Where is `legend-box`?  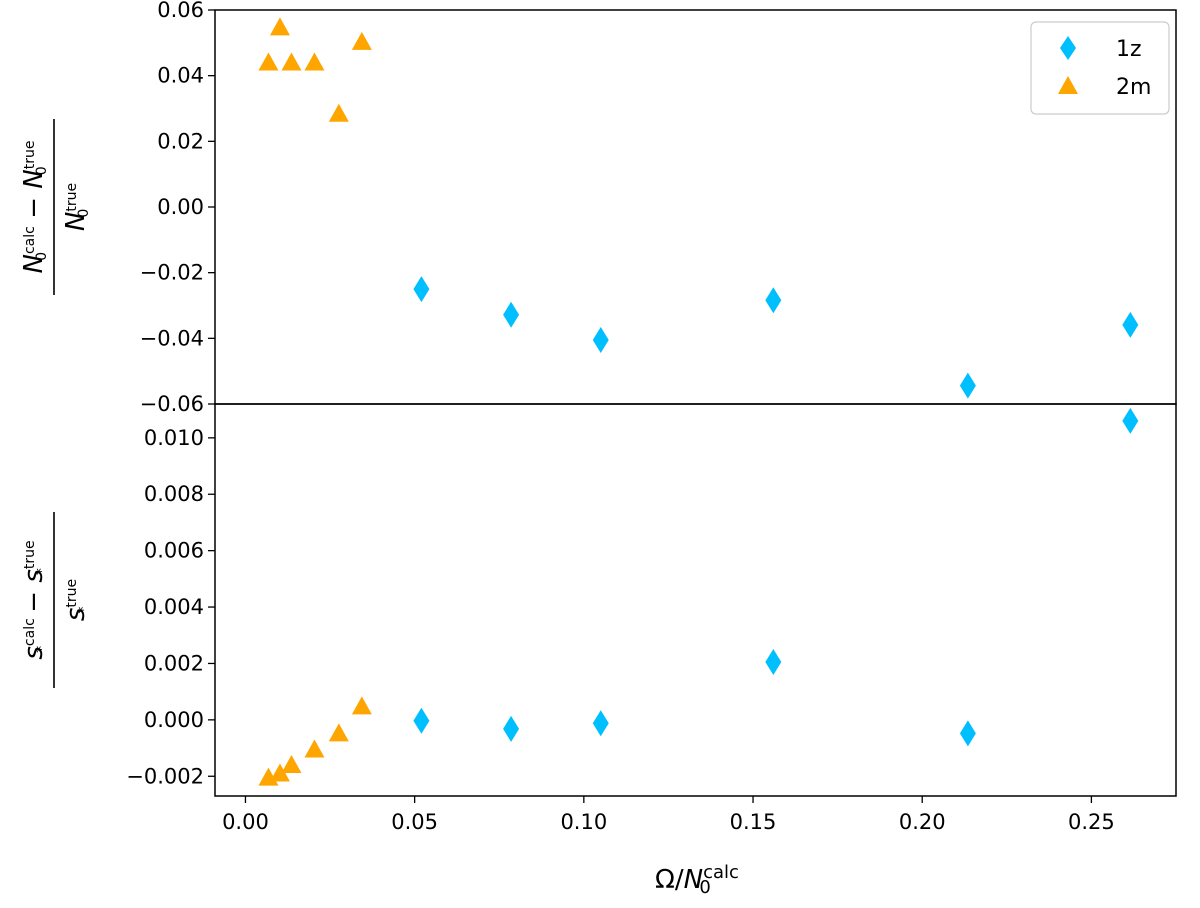 legend-box is located at coordinates (1100, 68).